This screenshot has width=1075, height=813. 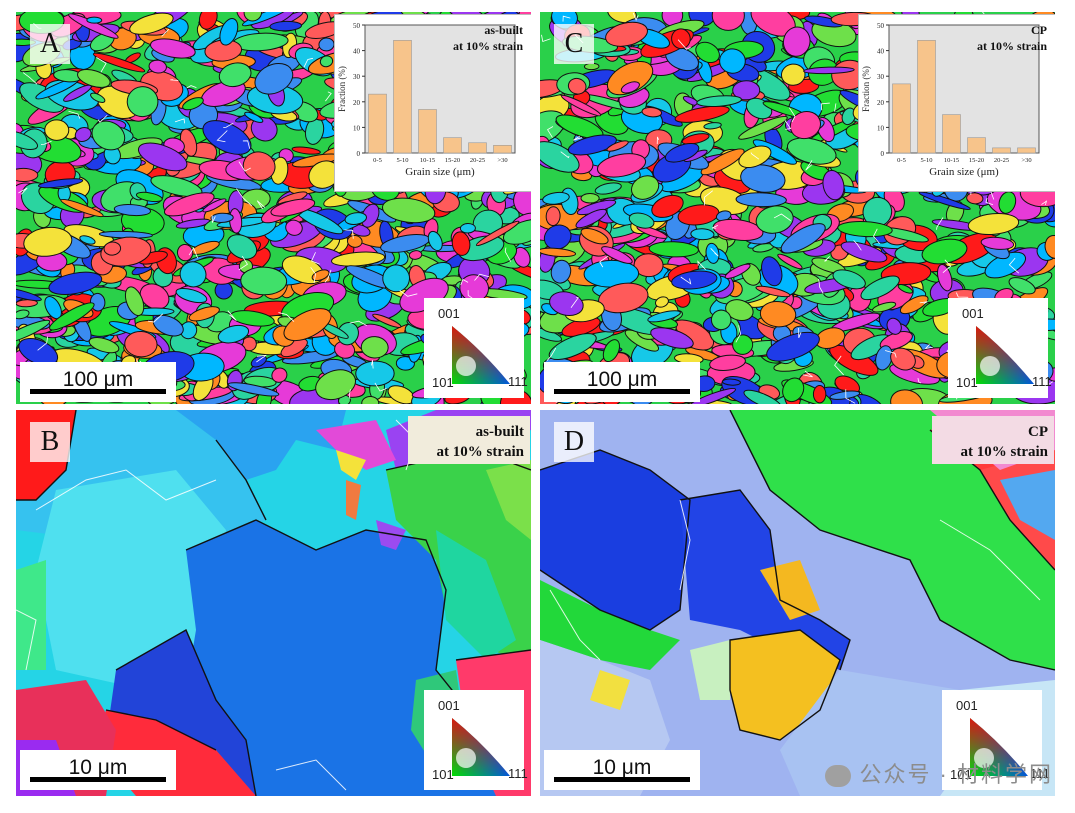 What do you see at coordinates (98, 391) in the screenshot?
I see `scale-line-a` at bounding box center [98, 391].